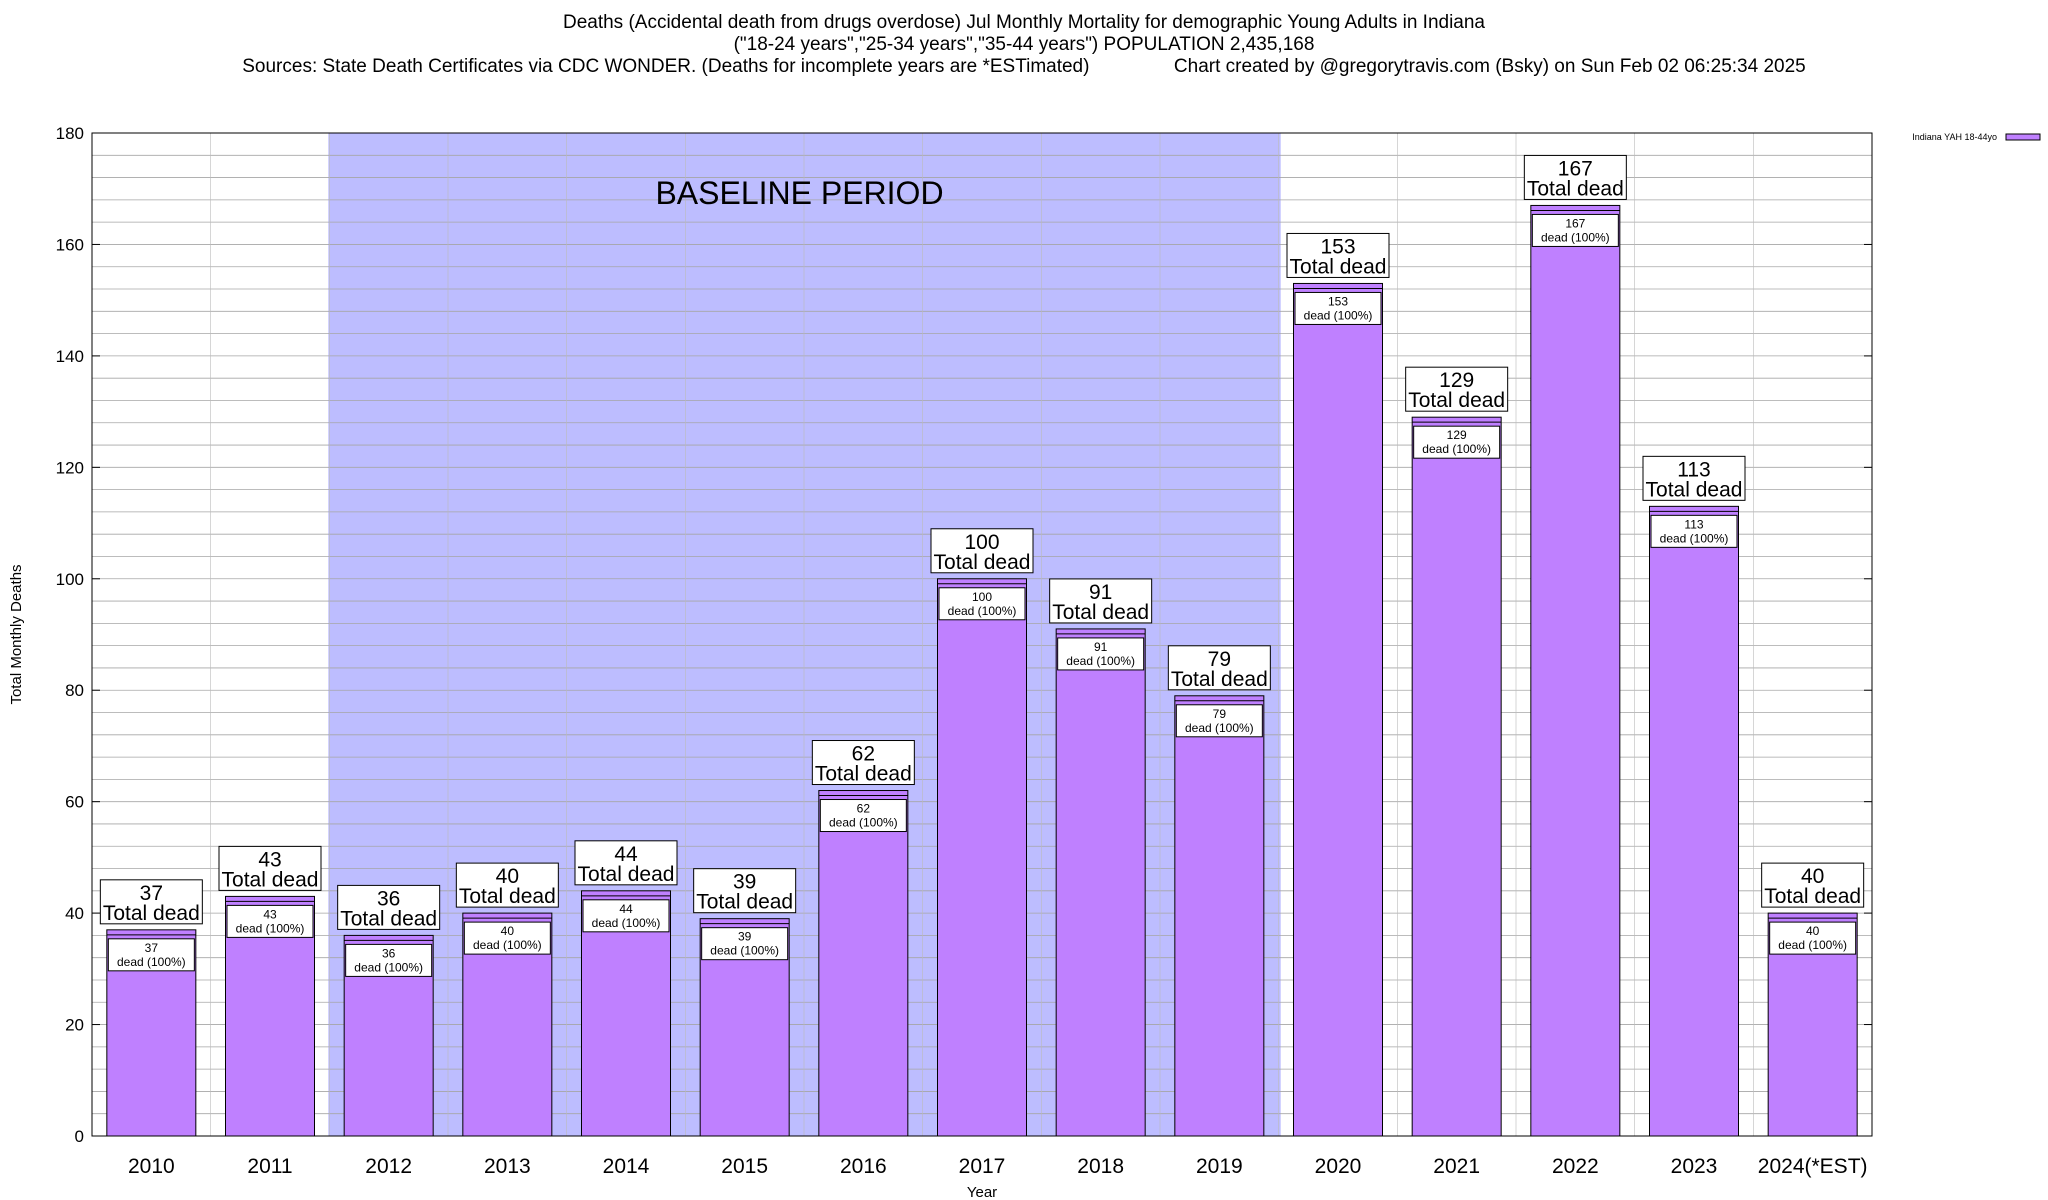 This screenshot has width=2048, height=1200. What do you see at coordinates (79, 1136) in the screenshot?
I see `y-tick-label: 0` at bounding box center [79, 1136].